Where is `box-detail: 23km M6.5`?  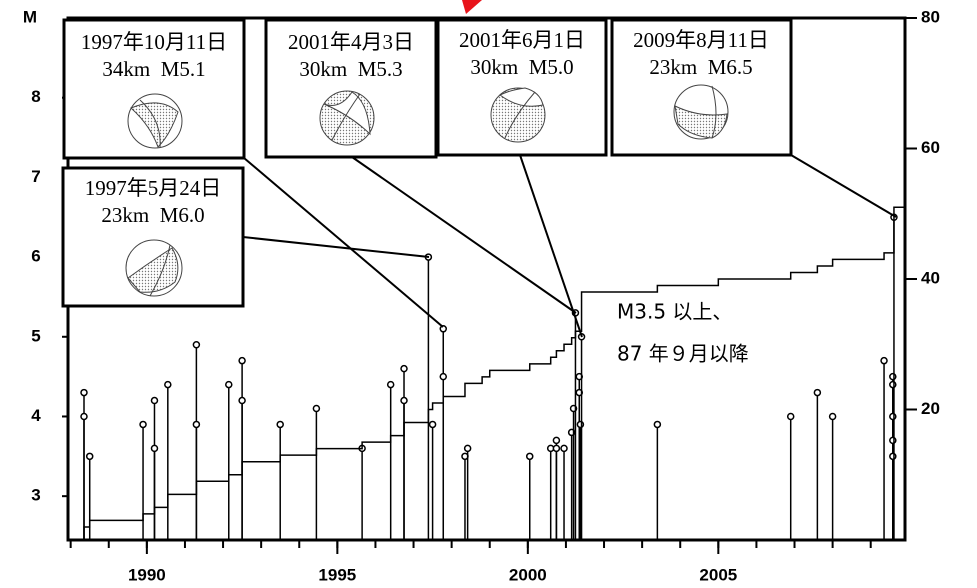
box-detail: 23km M6.5 is located at coordinates (700, 67).